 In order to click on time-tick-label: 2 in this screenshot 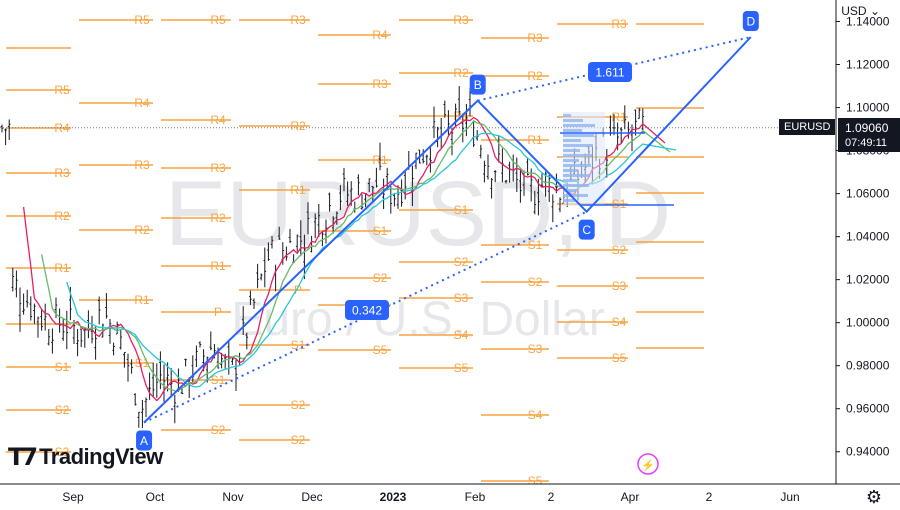, I will do `click(551, 497)`.